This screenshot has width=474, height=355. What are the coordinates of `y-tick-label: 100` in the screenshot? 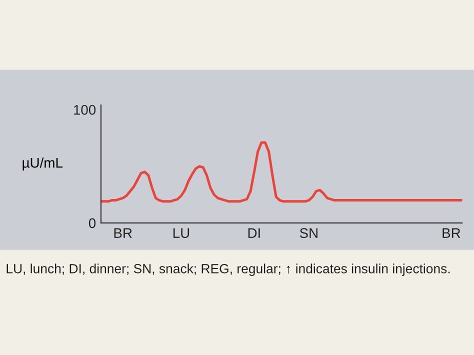 It's located at (85, 109).